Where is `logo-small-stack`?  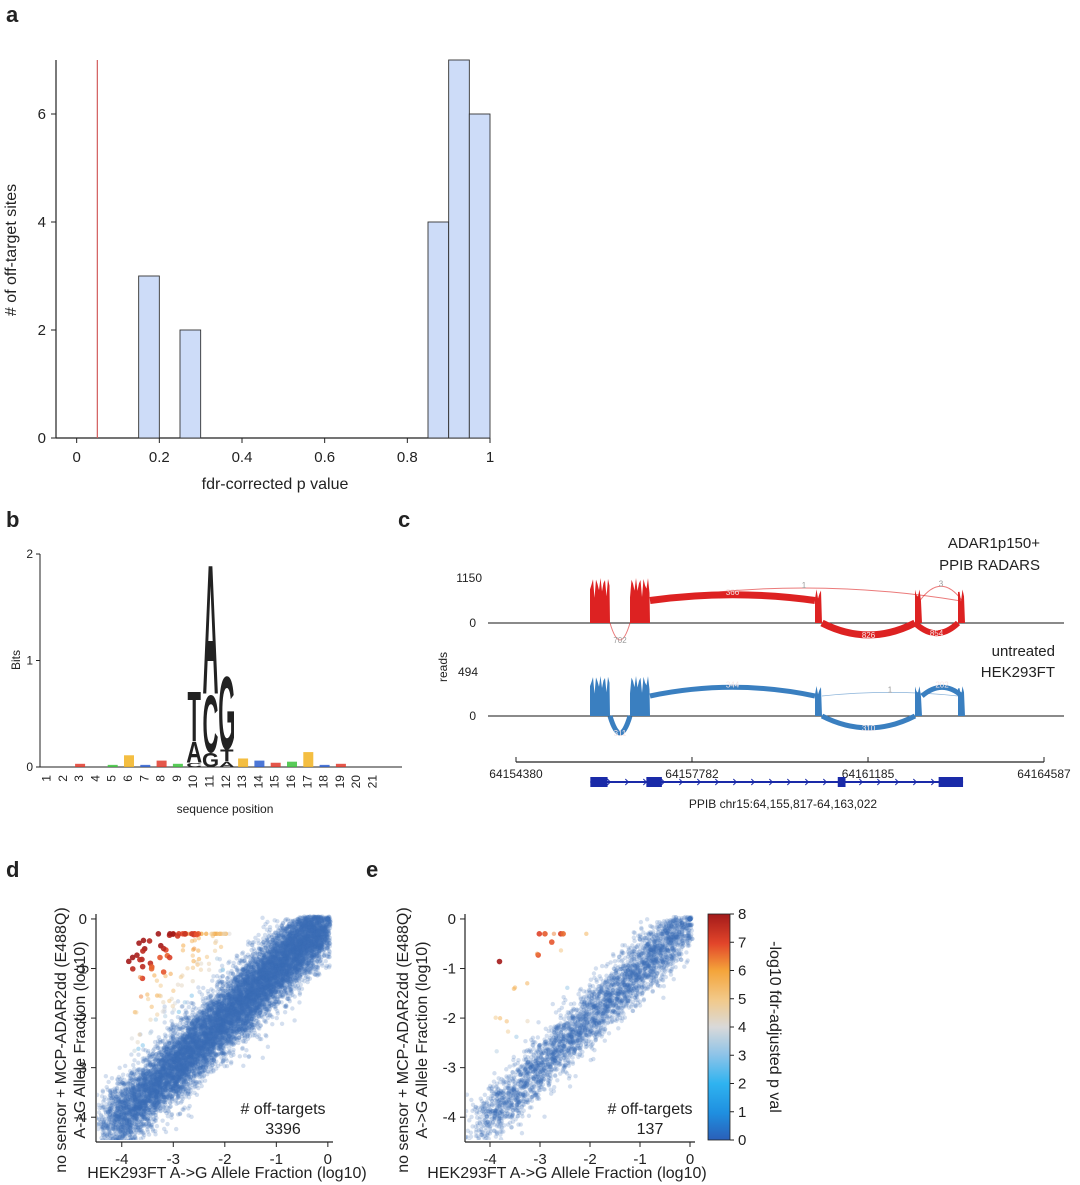
logo-small-stack is located at coordinates (259, 763).